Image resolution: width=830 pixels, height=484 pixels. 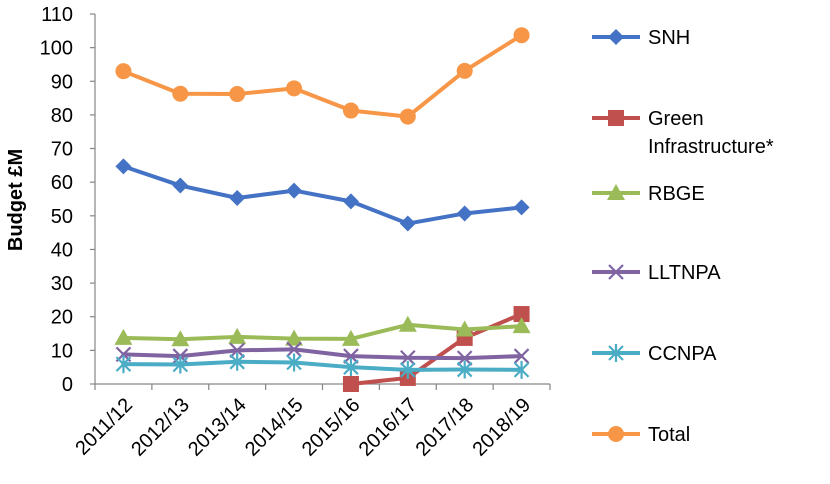 I want to click on legend-label: SNH, so click(x=669, y=38).